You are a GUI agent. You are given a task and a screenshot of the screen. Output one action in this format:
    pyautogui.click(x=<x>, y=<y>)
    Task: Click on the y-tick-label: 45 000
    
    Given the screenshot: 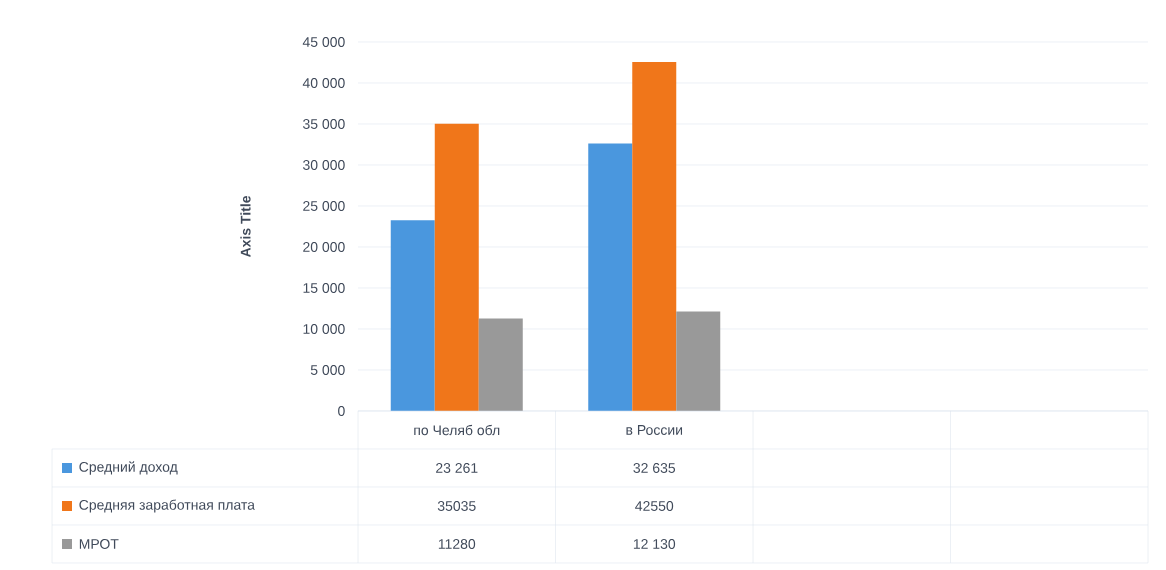 What is the action you would take?
    pyautogui.click(x=323, y=42)
    